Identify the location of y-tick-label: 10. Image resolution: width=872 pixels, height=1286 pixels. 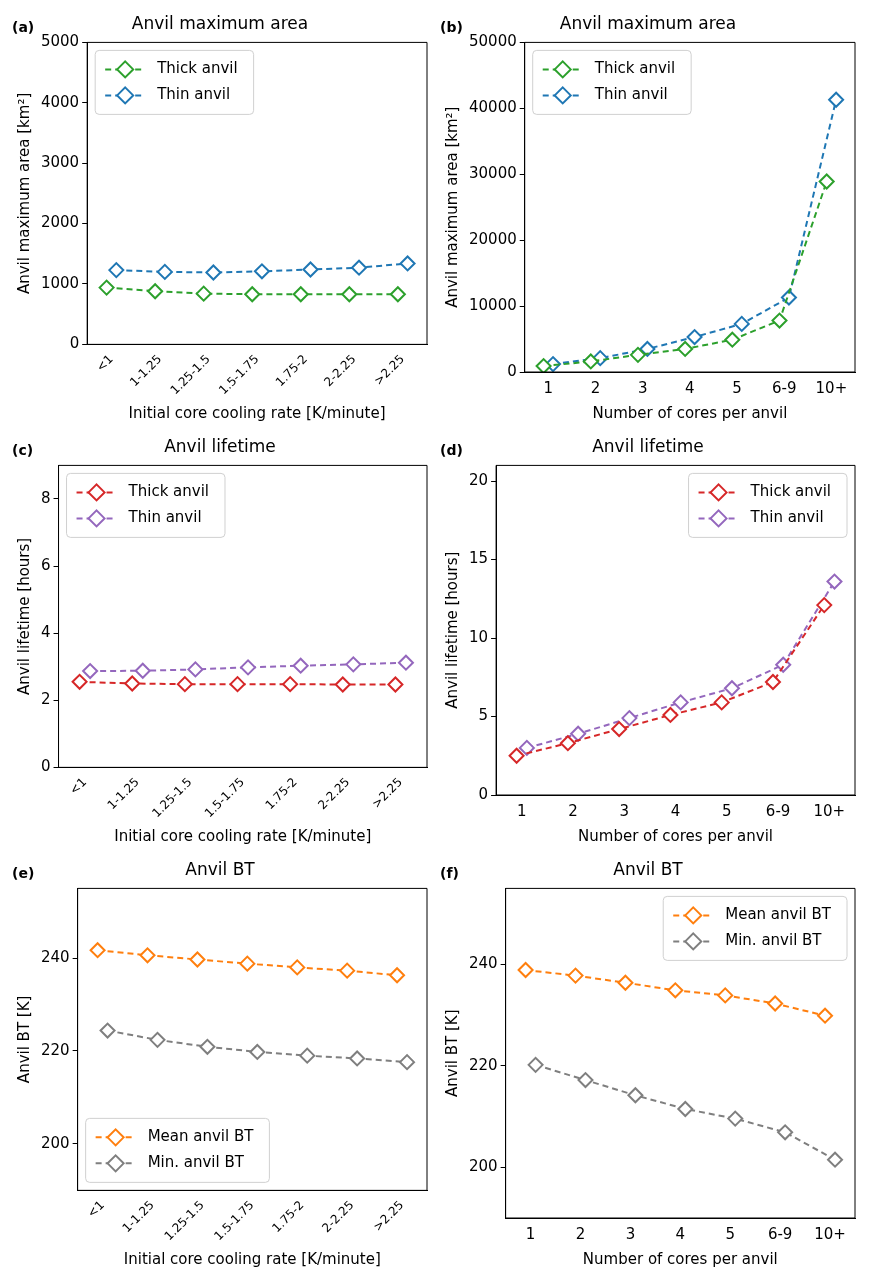
(478, 636).